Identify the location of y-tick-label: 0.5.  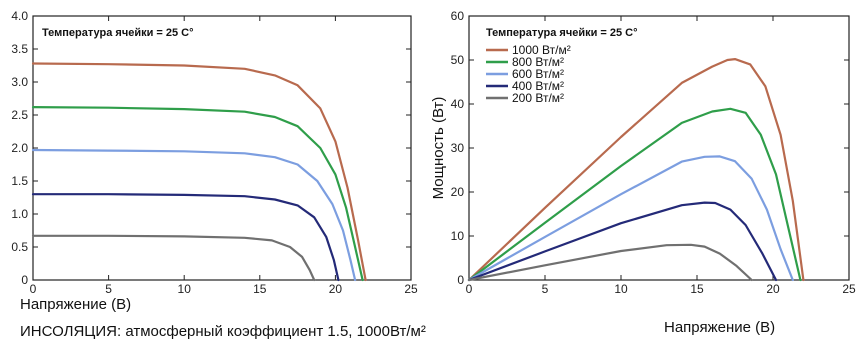
(19, 247).